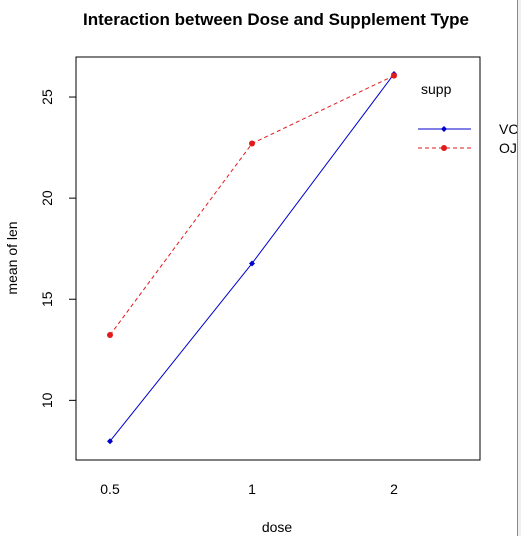 Image resolution: width=521 pixels, height=536 pixels. I want to click on legend-marker-vc, so click(444, 129).